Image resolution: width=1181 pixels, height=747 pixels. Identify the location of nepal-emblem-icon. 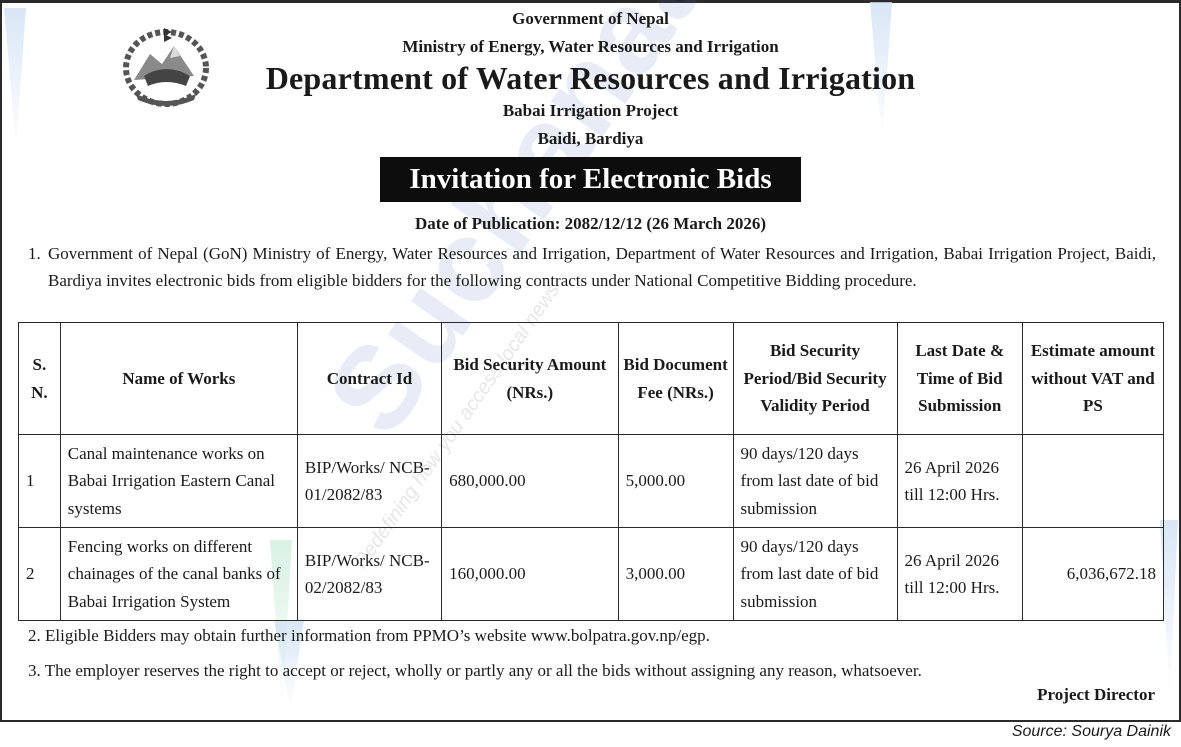
(166, 67).